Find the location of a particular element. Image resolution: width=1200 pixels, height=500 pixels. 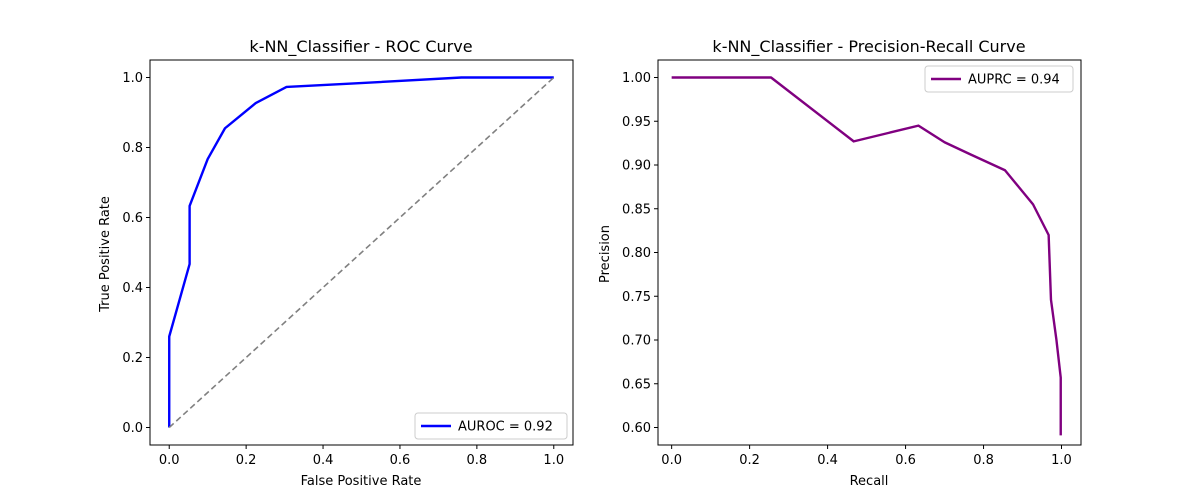

pr-x-tick-label: 1.0 is located at coordinates (1061, 460).